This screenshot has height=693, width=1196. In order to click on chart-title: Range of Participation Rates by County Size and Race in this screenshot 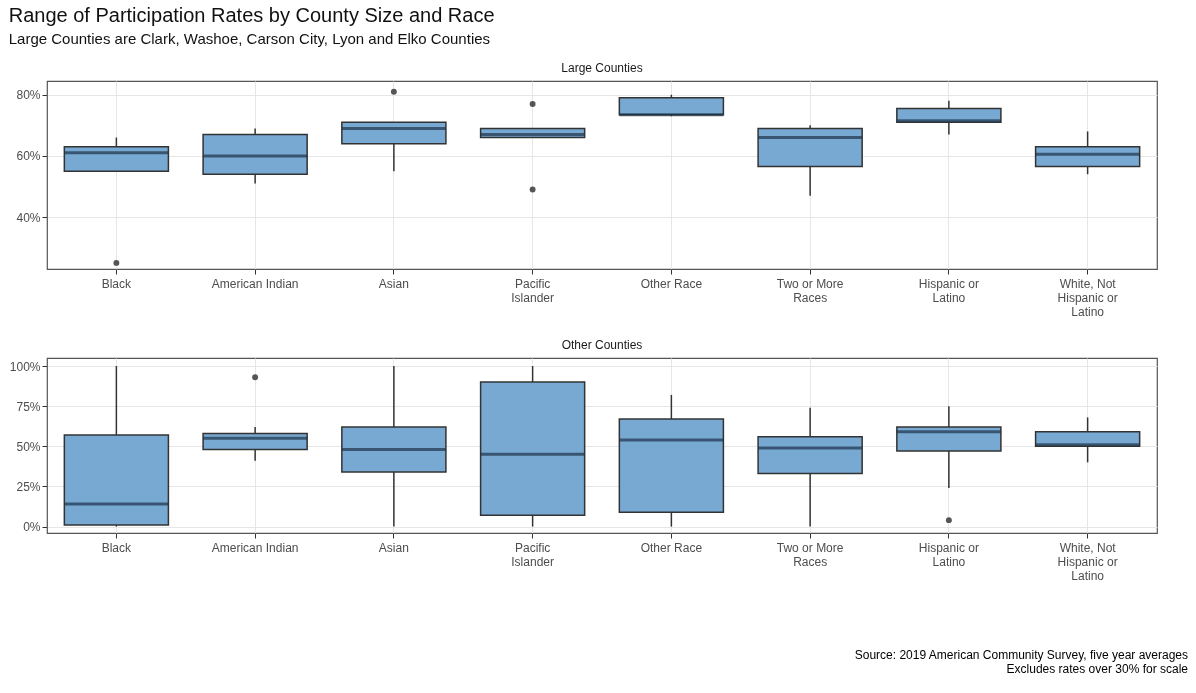, I will do `click(251, 15)`.